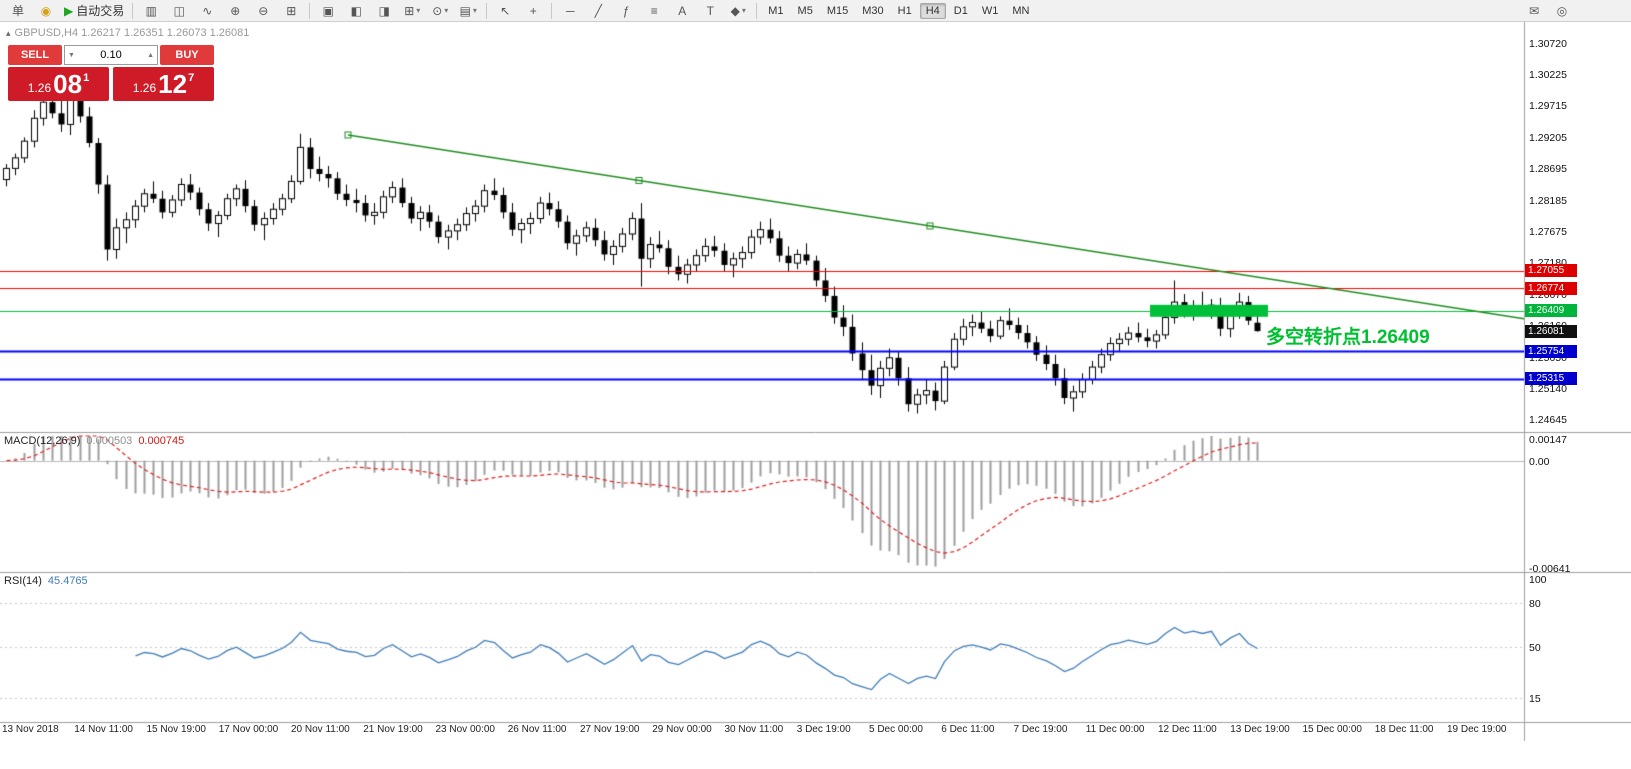  Describe the element at coordinates (654, 10) in the screenshot. I see `channel-icon: ≡` at that location.